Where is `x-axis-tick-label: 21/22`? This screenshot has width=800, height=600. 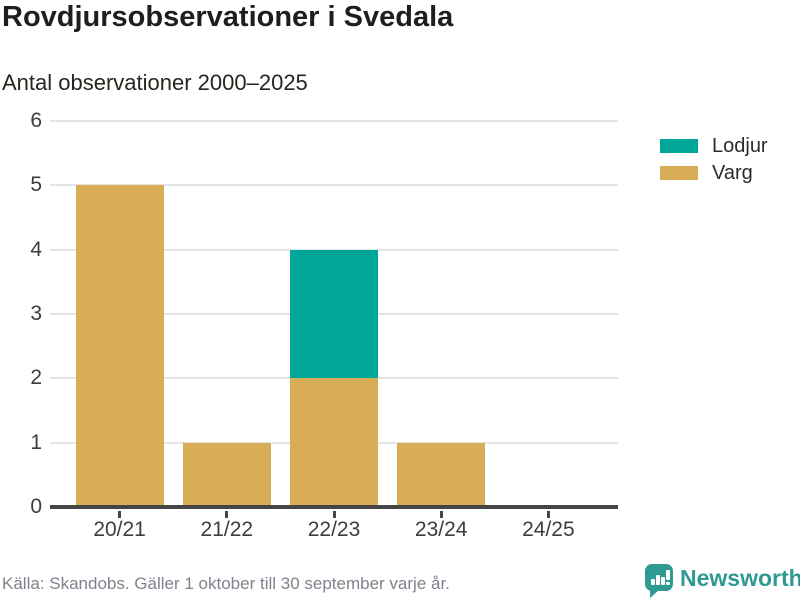 x-axis-tick-label: 21/22 is located at coordinates (227, 529).